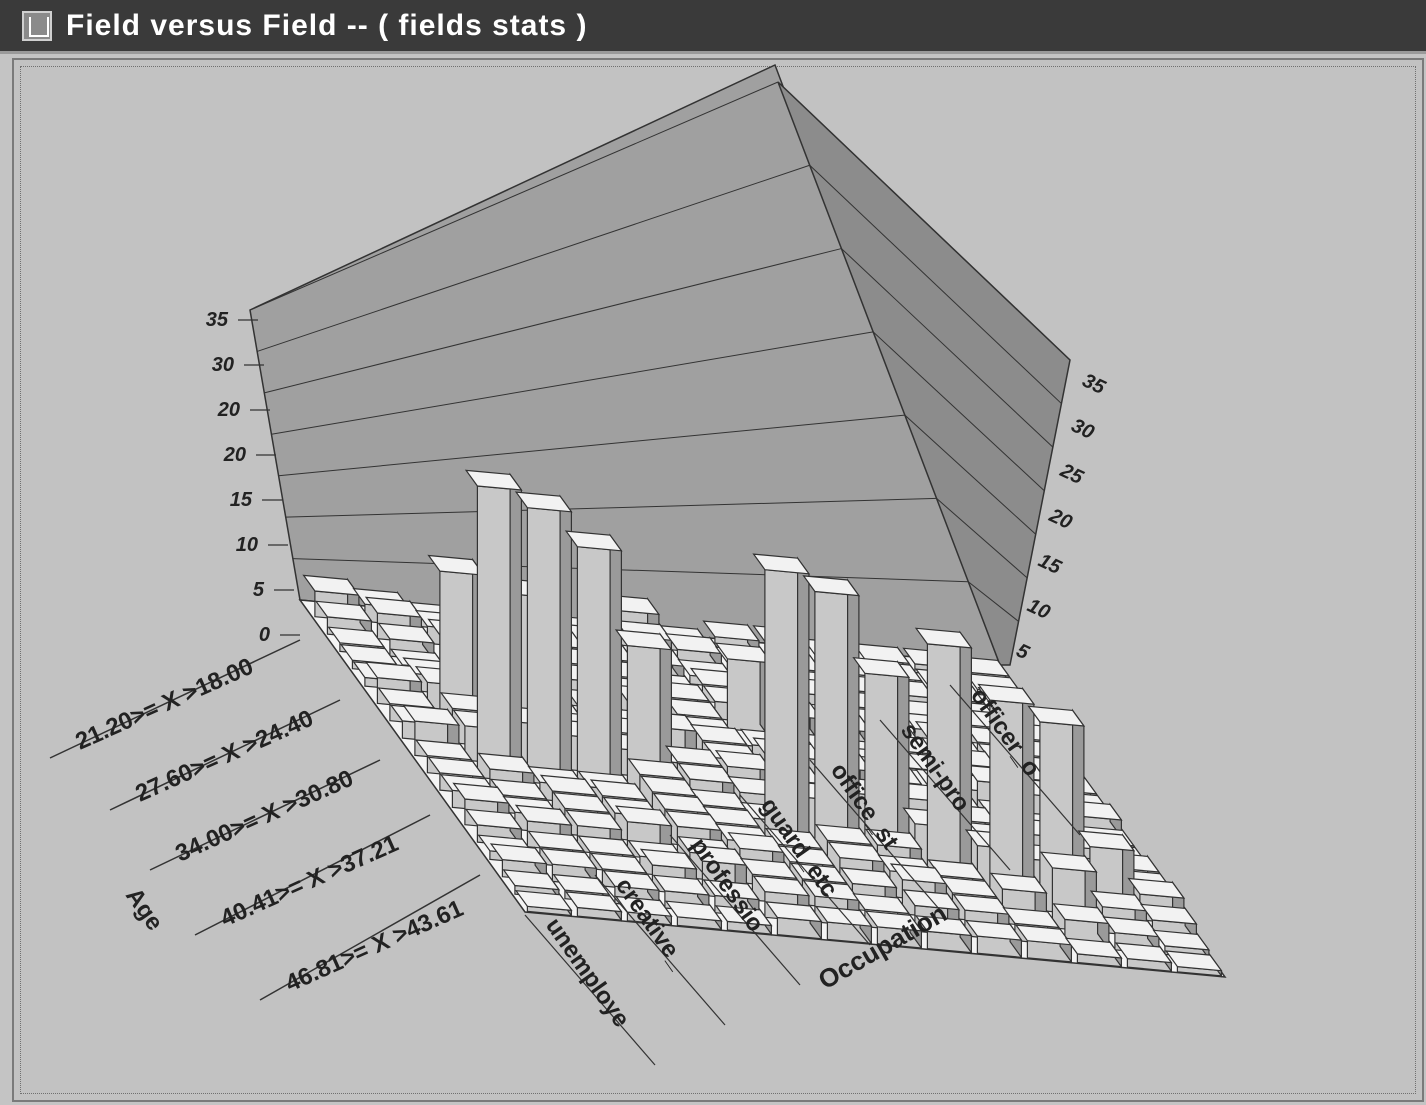 This screenshot has height=1105, width=1426. Describe the element at coordinates (223, 365) in the screenshot. I see `z-tick-label-left: 30` at that location.